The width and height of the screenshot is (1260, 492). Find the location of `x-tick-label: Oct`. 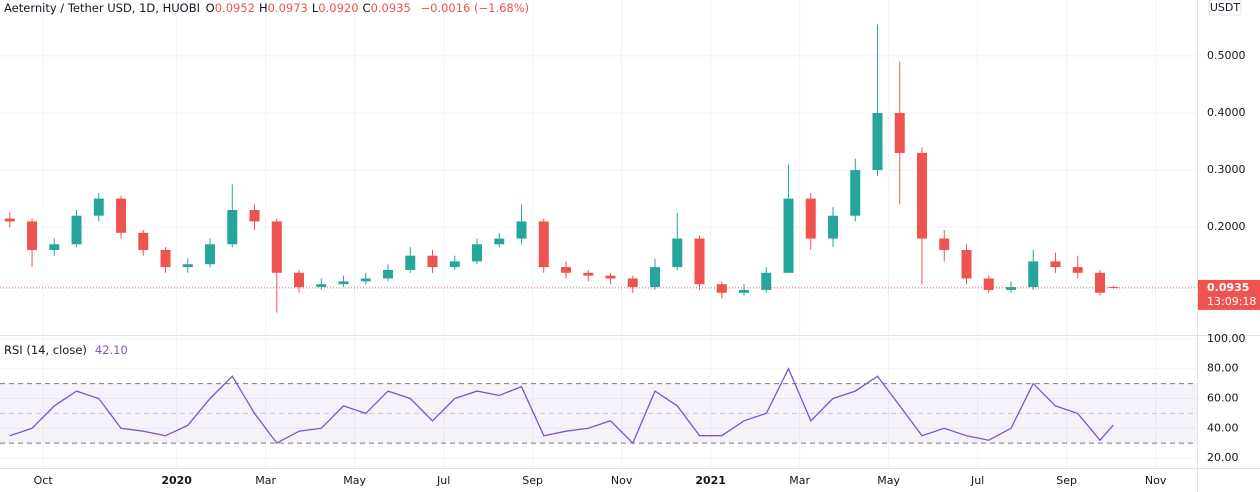

x-tick-label: Oct is located at coordinates (44, 480).